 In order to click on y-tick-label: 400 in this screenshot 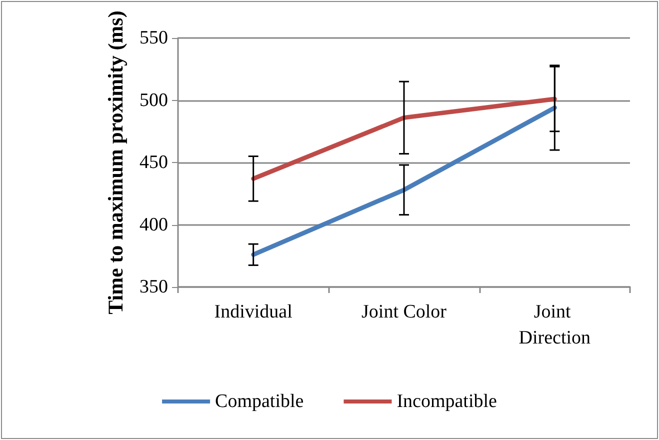, I will do `click(154, 225)`.